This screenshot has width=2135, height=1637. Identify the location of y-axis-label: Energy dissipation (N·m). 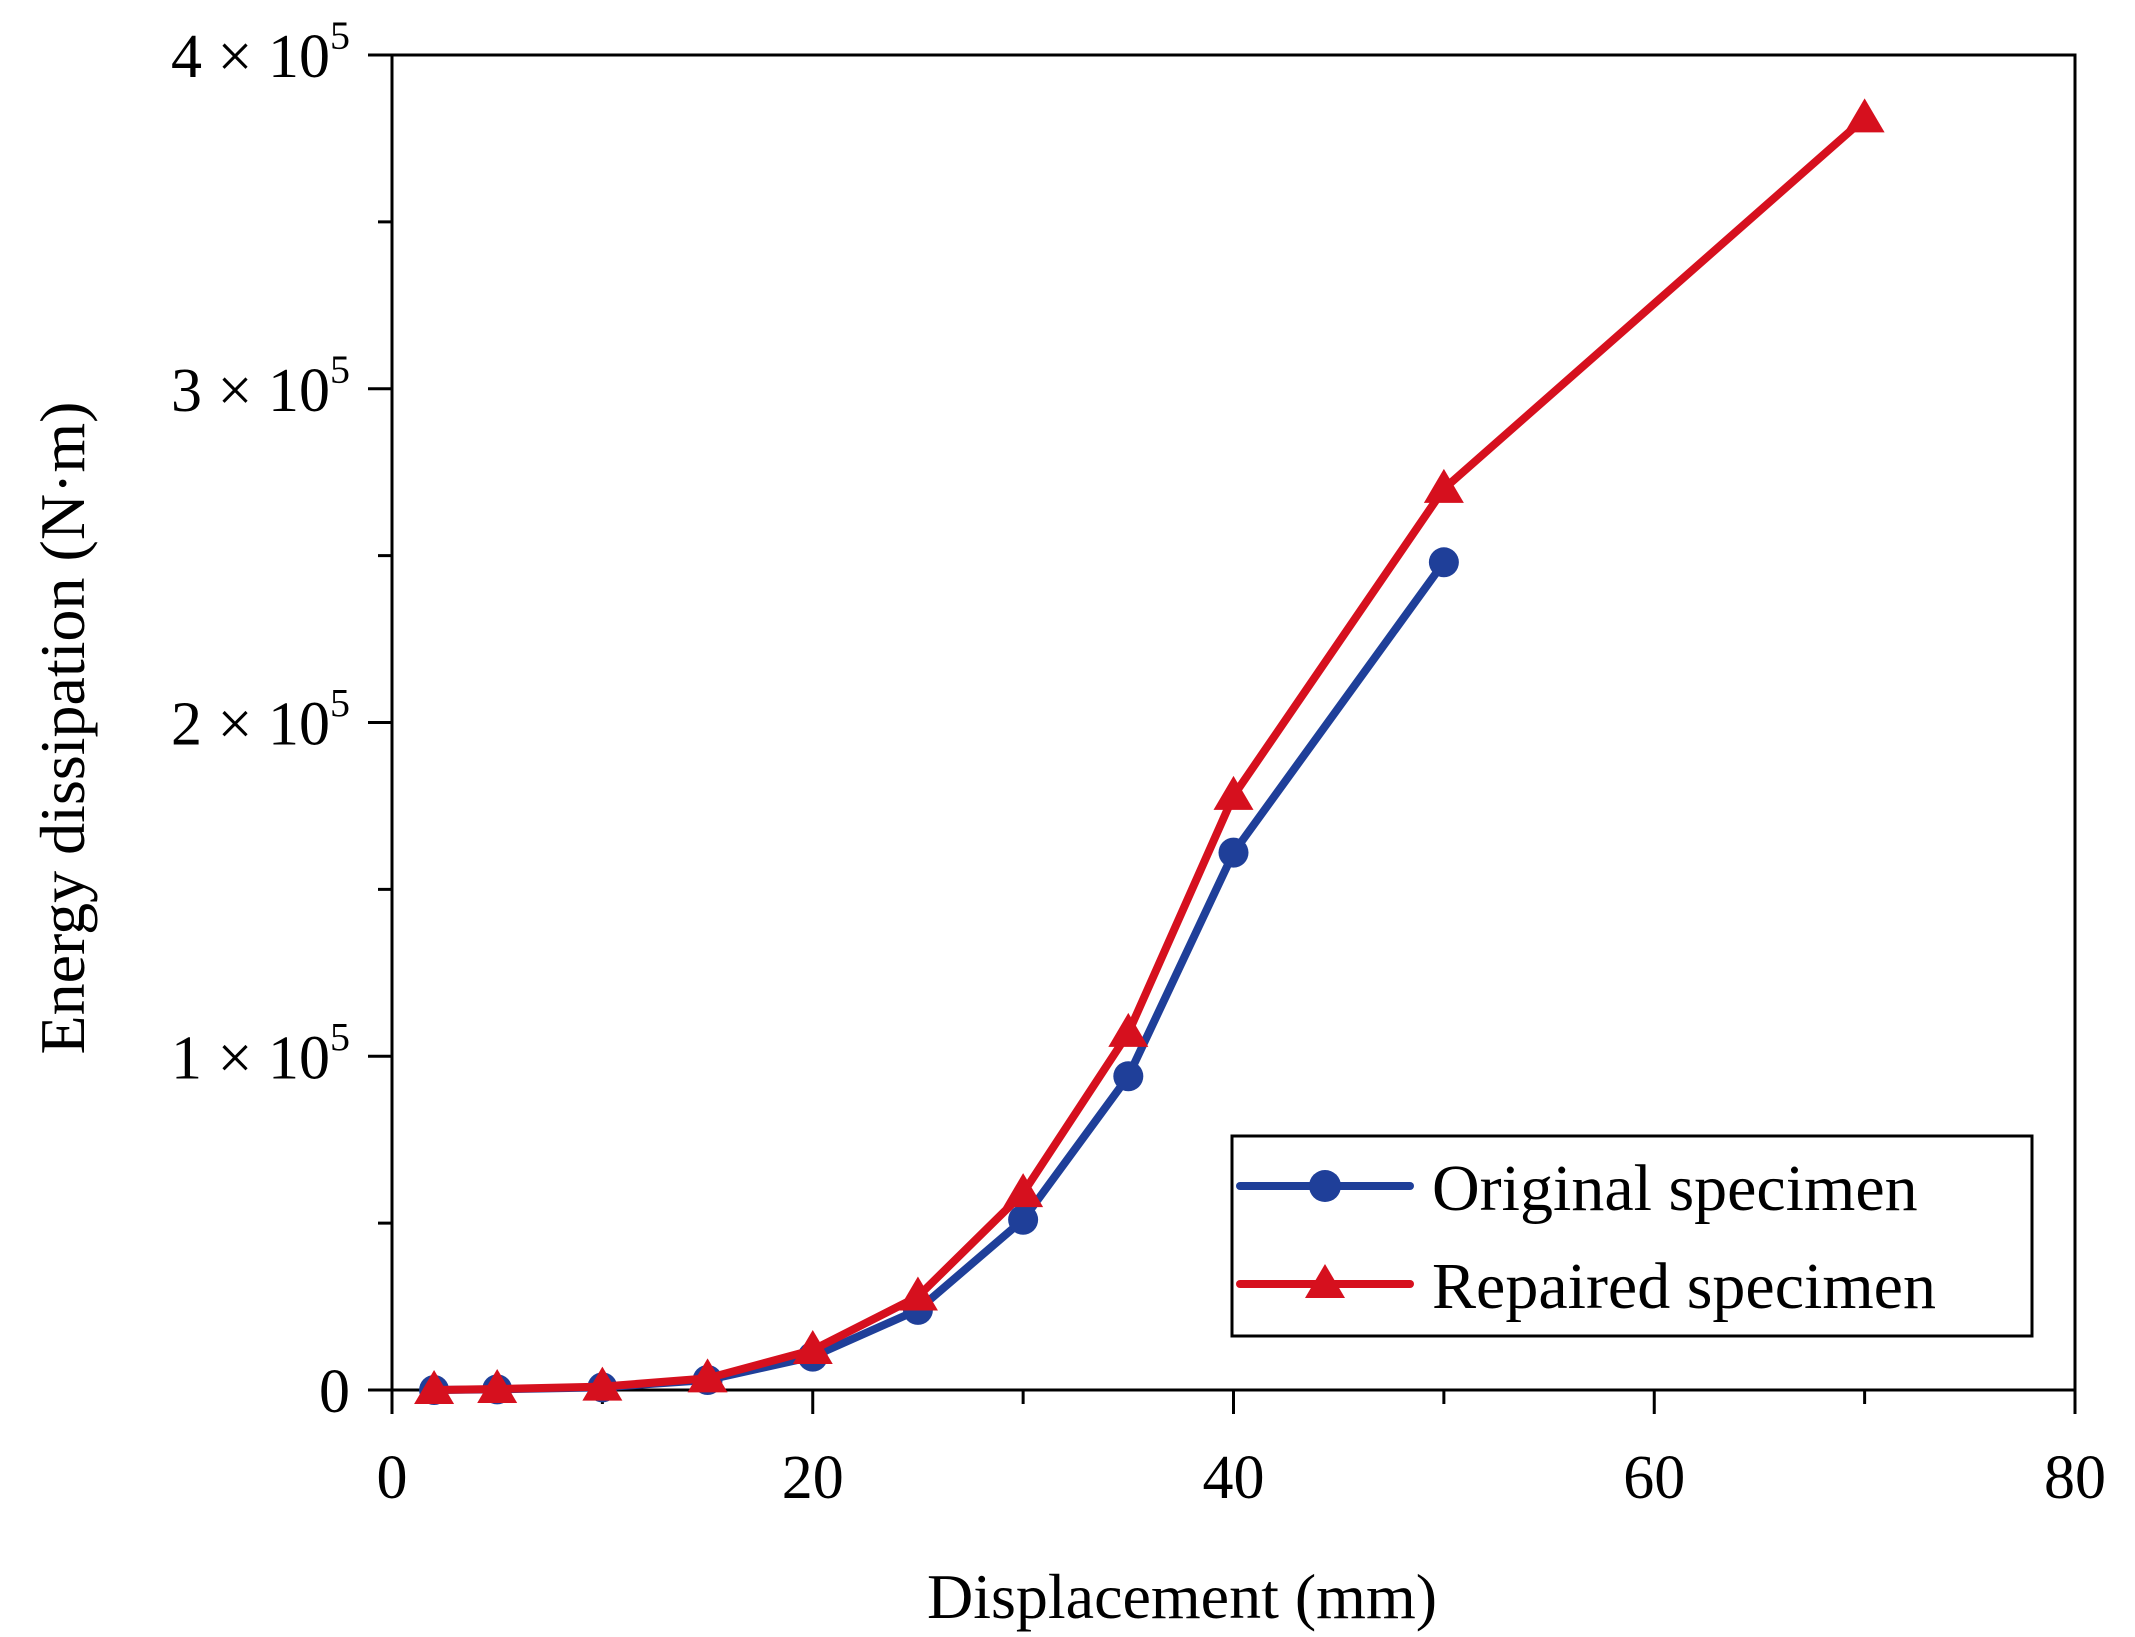
(62, 728).